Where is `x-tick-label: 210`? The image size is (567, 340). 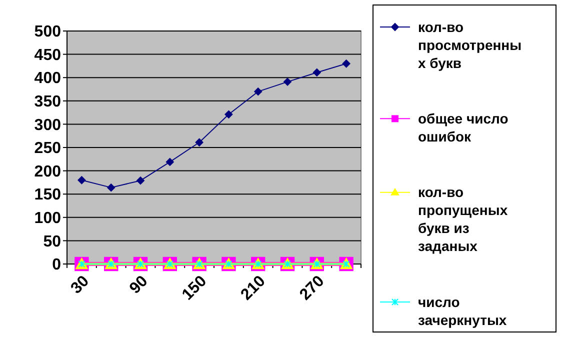
x-tick-label: 210 is located at coordinates (253, 288).